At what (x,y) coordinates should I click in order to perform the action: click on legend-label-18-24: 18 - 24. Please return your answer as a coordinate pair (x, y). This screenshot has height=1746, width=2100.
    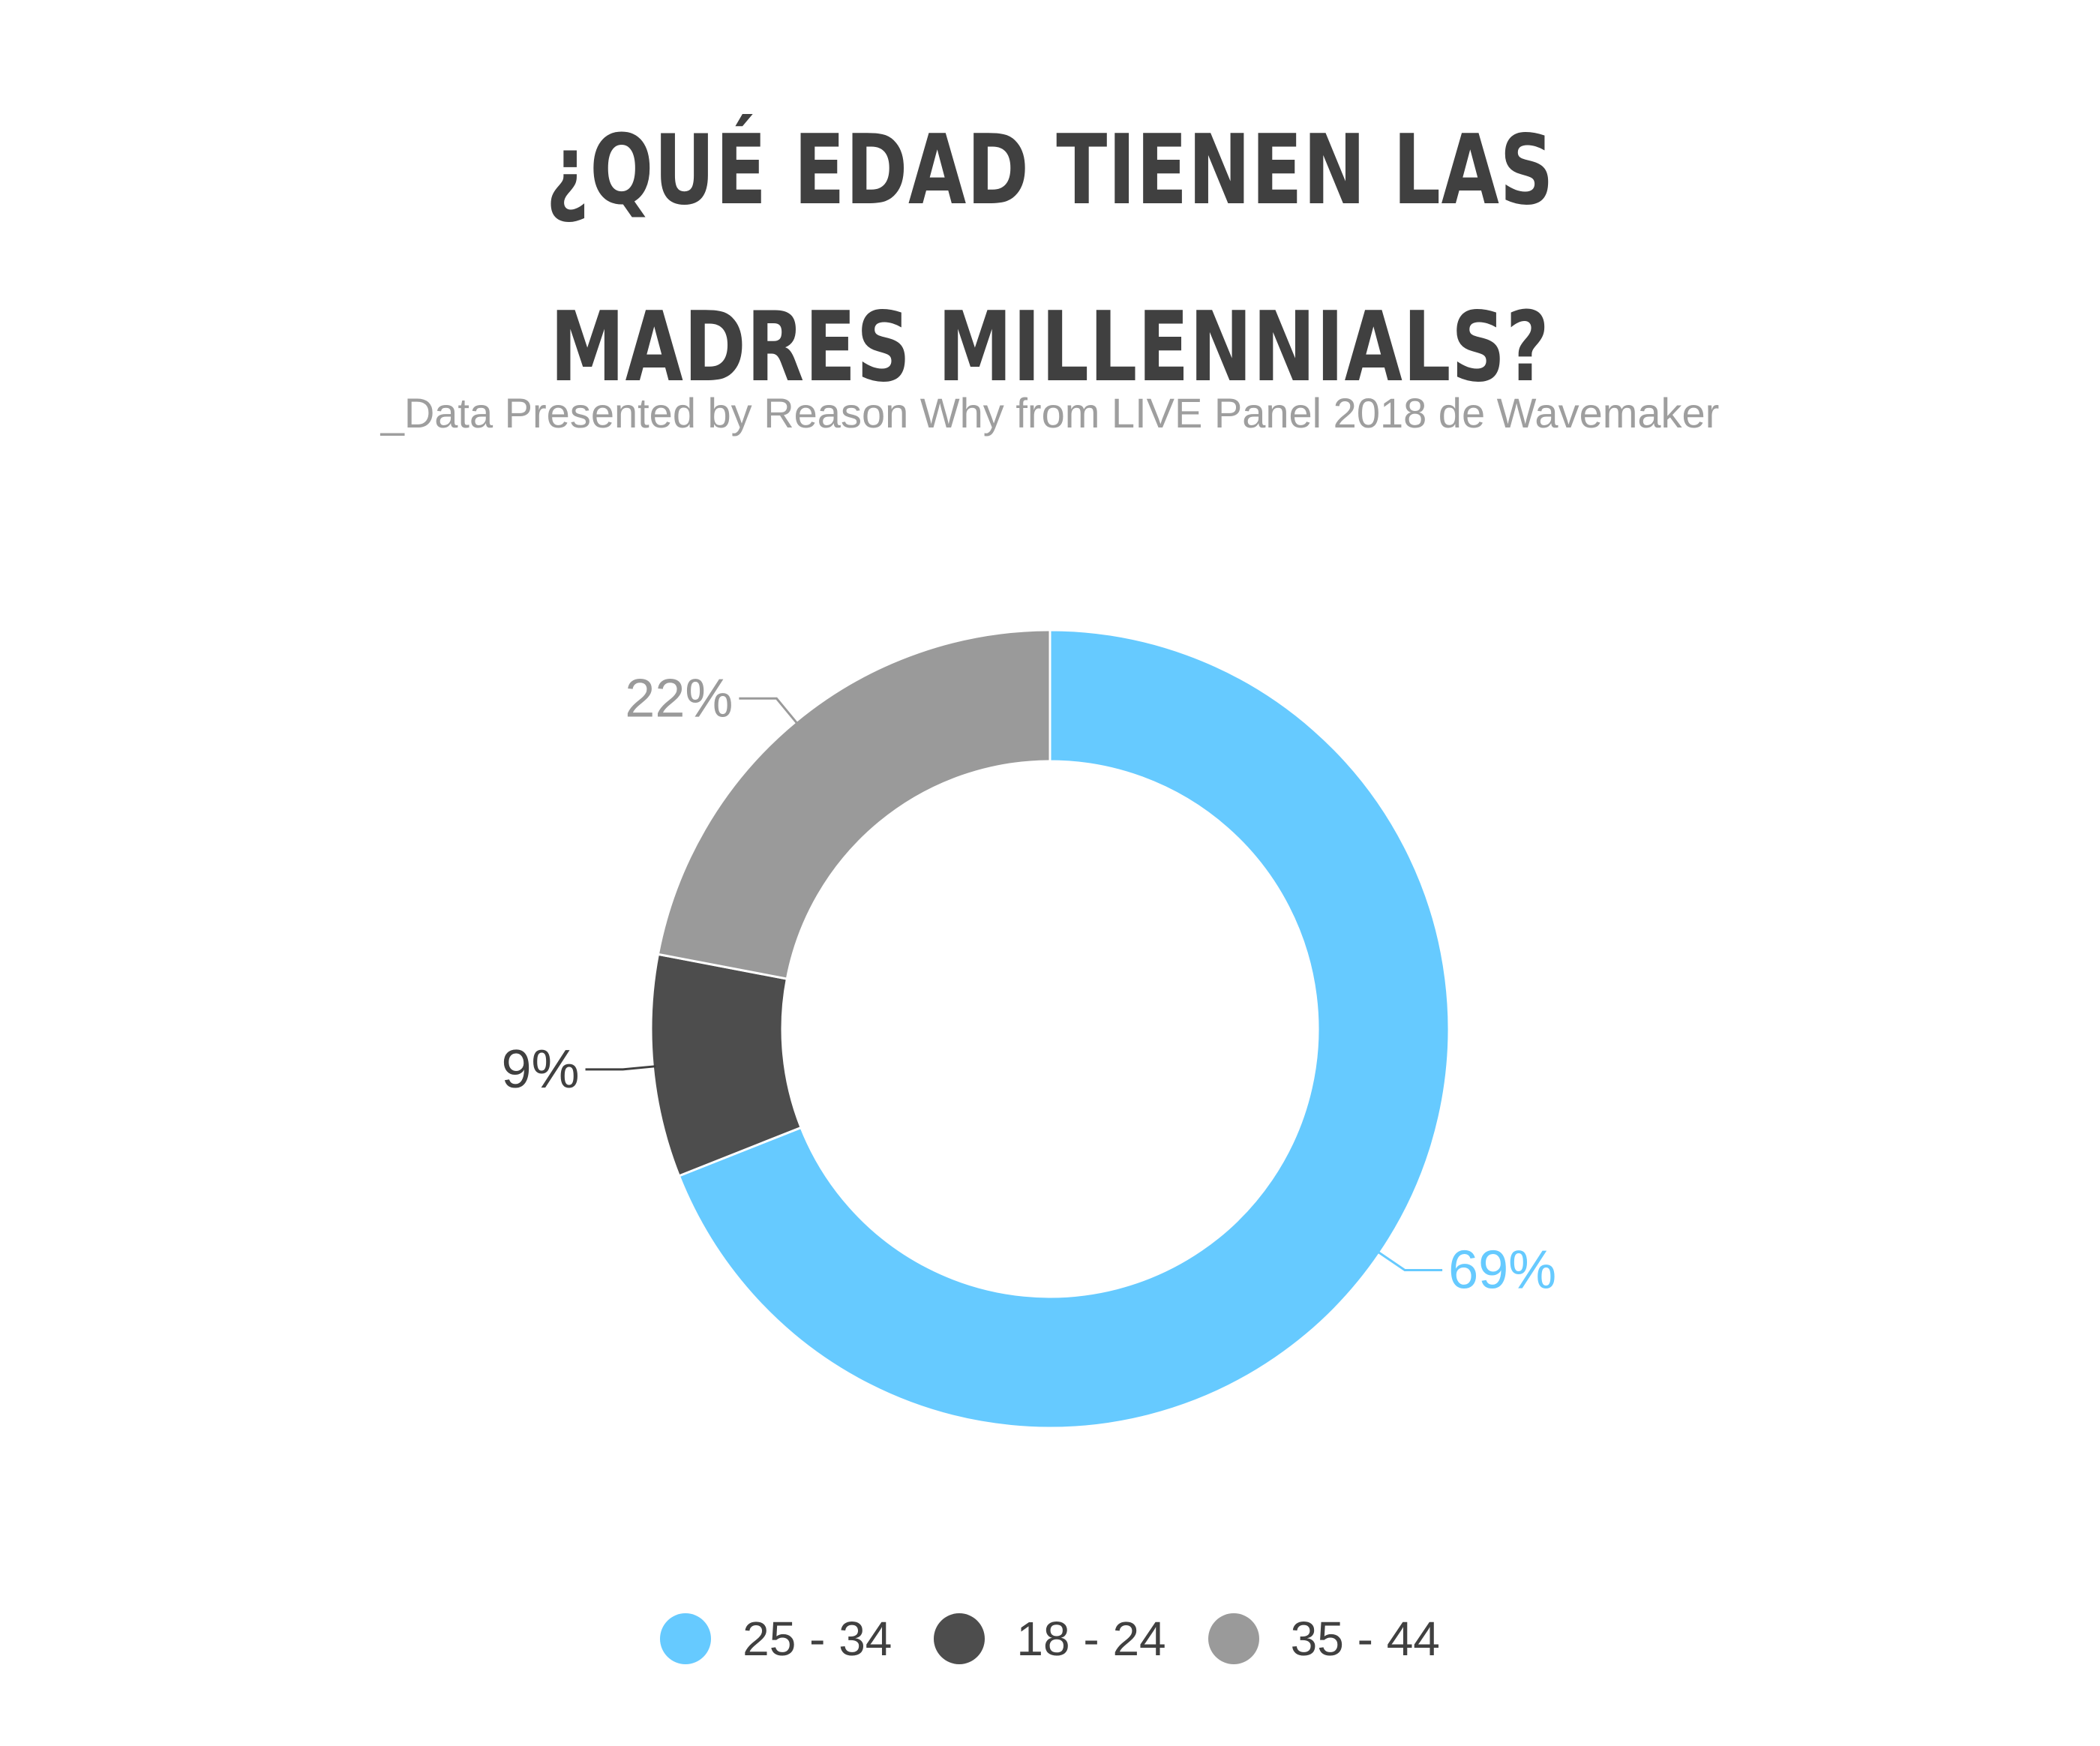
    Looking at the image, I should click on (1091, 1639).